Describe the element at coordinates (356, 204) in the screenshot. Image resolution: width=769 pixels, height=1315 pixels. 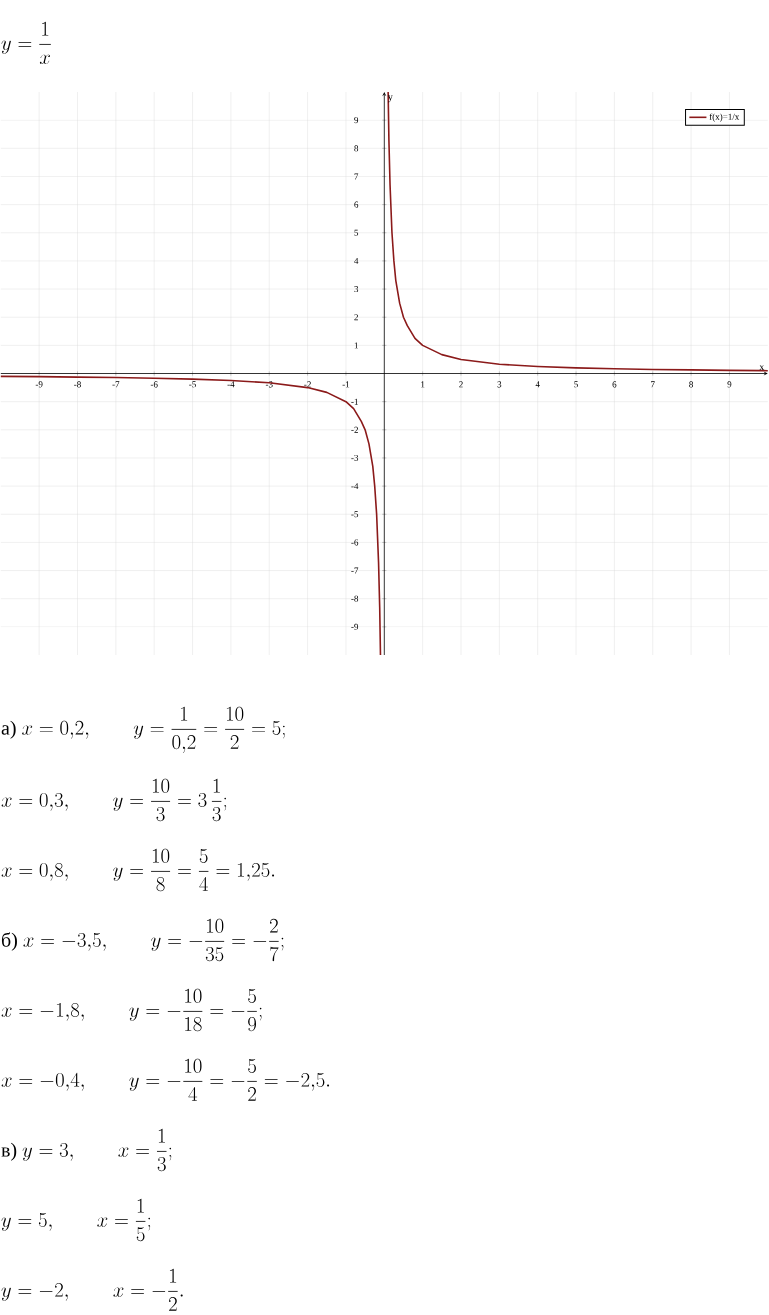
I see `y-tick-label: 6` at that location.